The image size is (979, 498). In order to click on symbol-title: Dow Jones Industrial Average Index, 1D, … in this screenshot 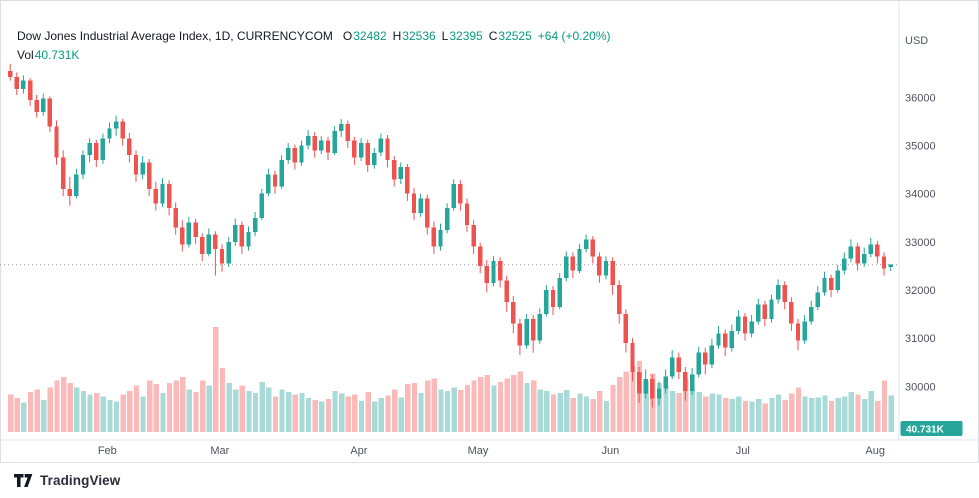, I will do `click(175, 36)`.